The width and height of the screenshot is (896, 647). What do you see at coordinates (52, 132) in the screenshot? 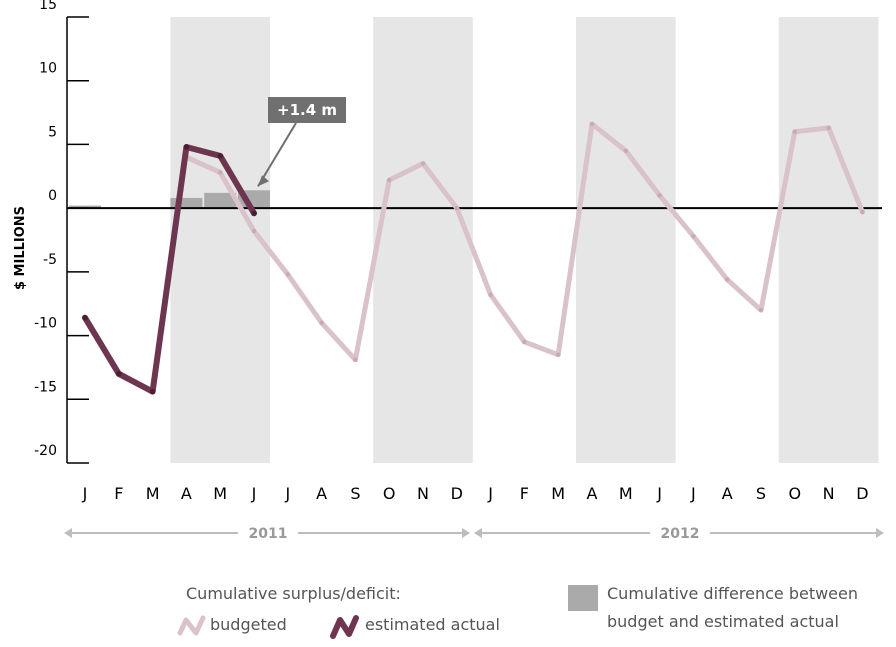
I see `y-tick-label-2: 5` at bounding box center [52, 132].